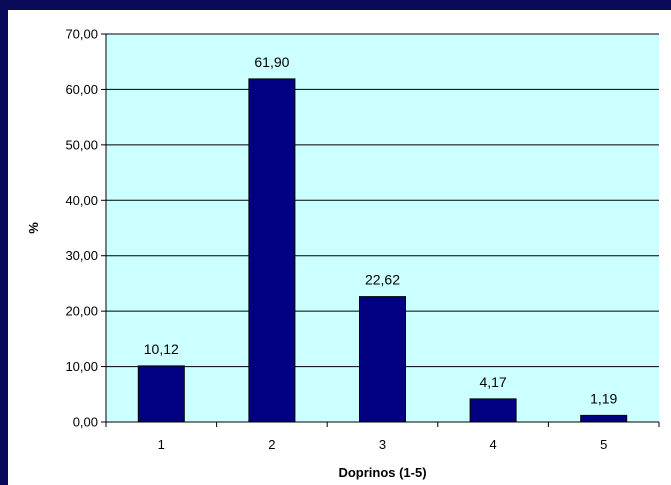 This screenshot has width=671, height=485. Describe the element at coordinates (492, 444) in the screenshot. I see `x-tick-label: 4` at that location.